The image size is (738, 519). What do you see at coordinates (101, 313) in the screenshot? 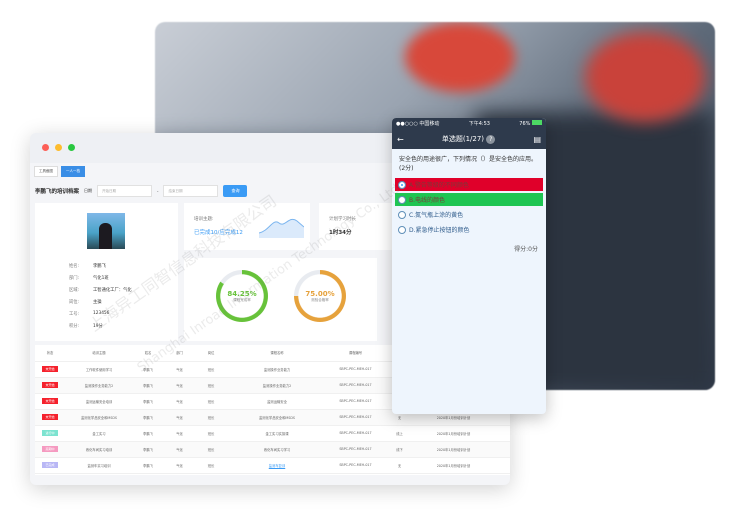
I see `field-value: 123456` at bounding box center [101, 313].